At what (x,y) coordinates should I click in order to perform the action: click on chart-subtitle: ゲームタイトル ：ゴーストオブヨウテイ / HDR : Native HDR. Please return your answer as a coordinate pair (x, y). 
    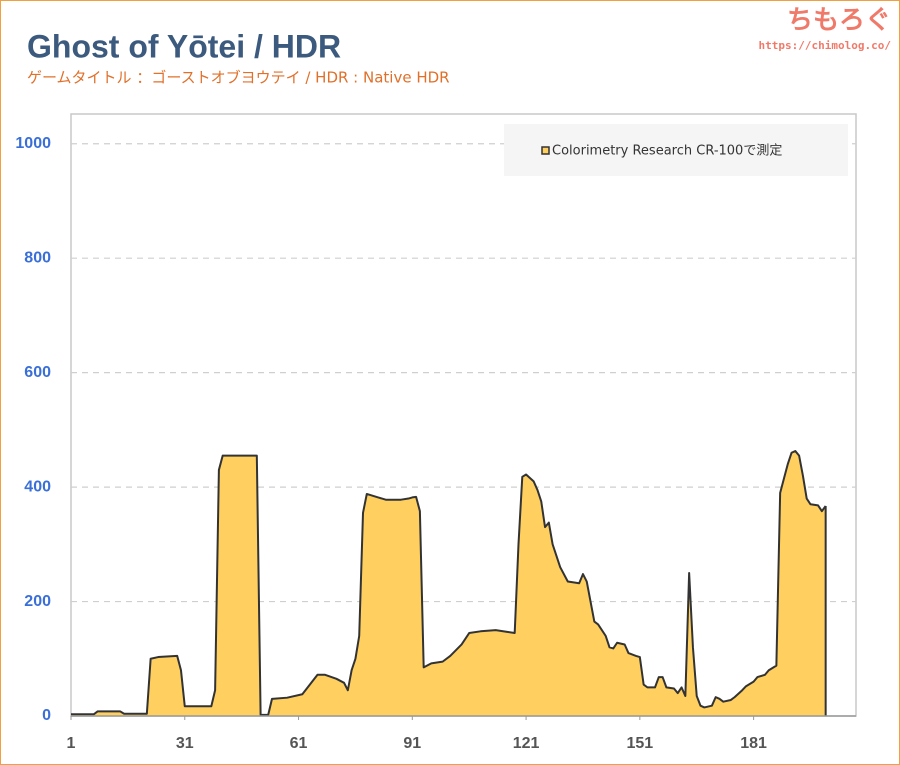
    Looking at the image, I should click on (238, 78).